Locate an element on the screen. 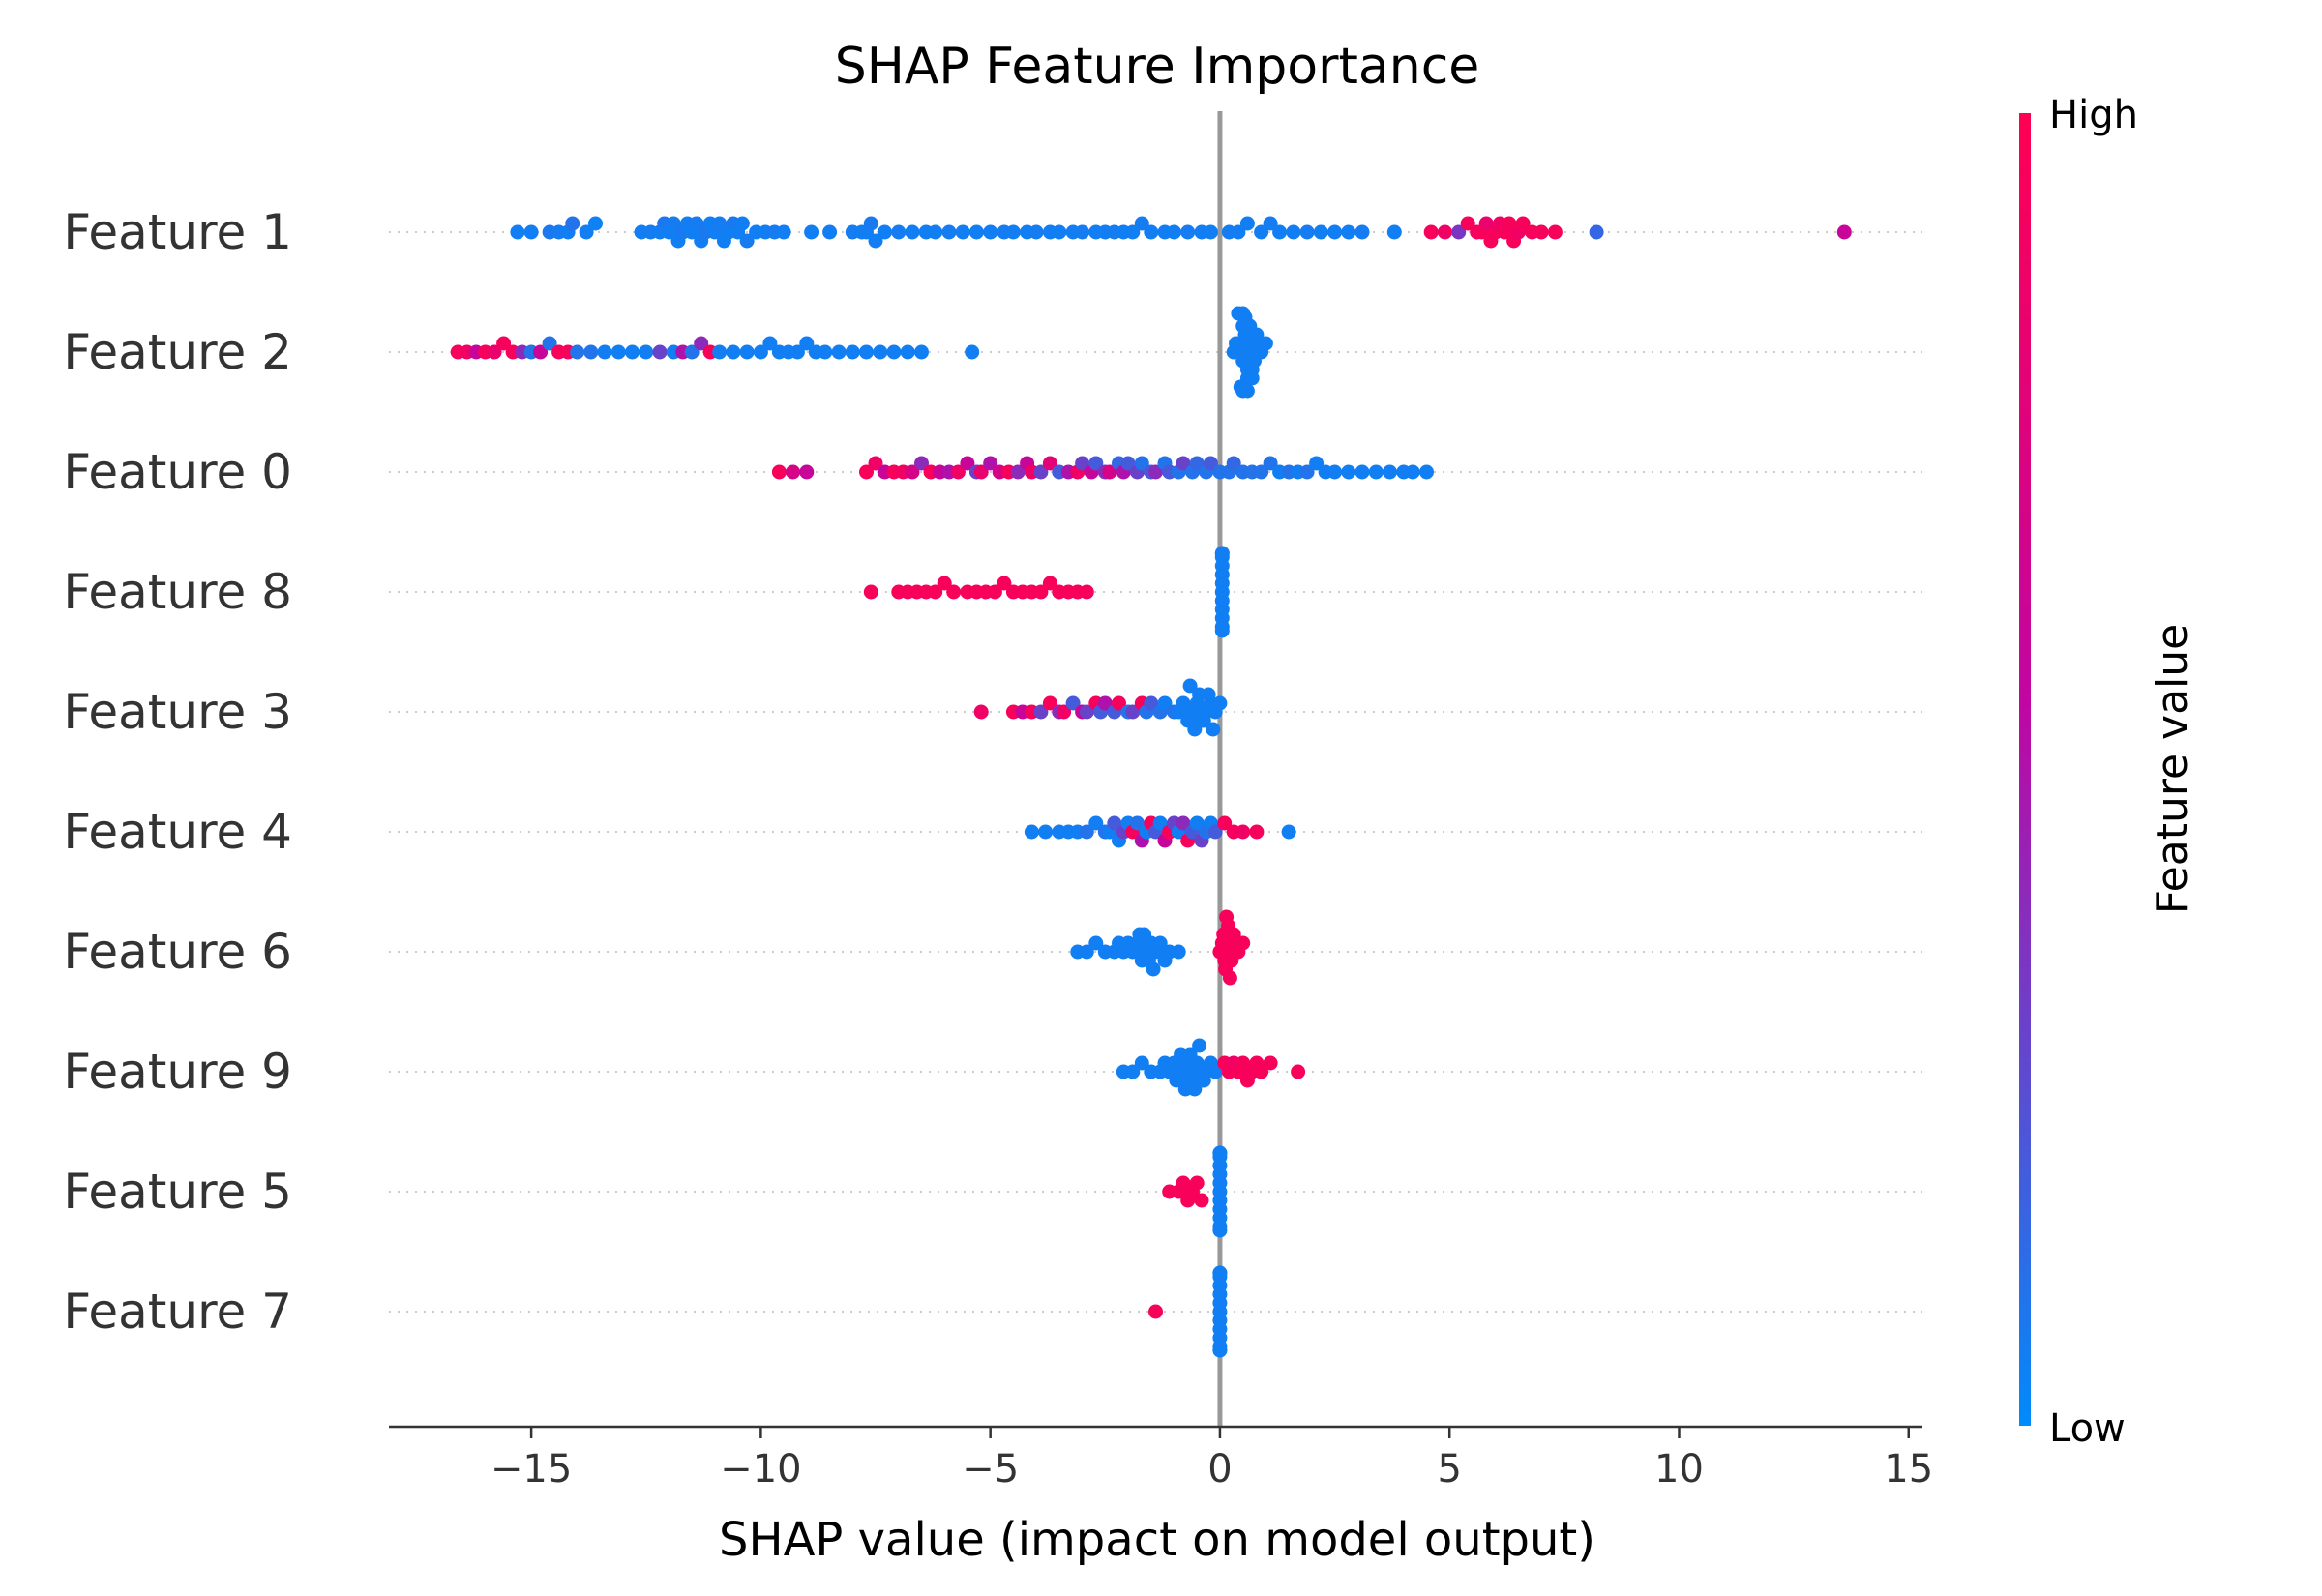  feature-label: Feature 0 is located at coordinates (177, 472).